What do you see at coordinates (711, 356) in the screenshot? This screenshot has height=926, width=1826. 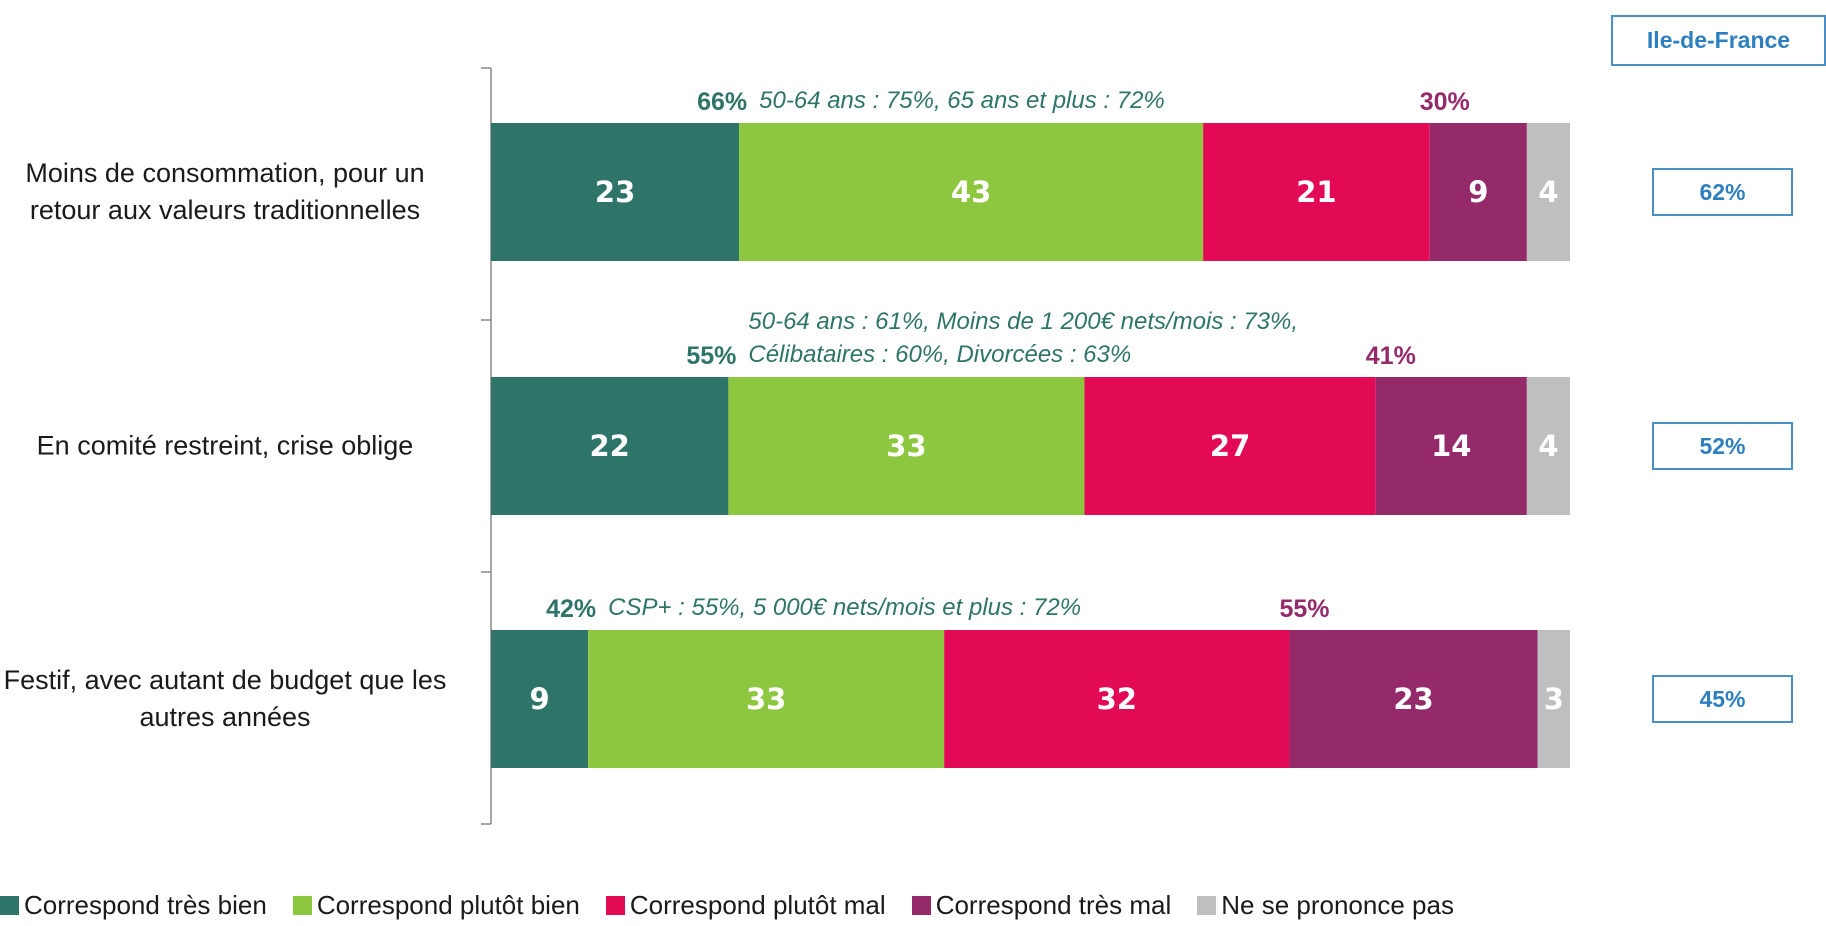 I see `good-total: 55%` at bounding box center [711, 356].